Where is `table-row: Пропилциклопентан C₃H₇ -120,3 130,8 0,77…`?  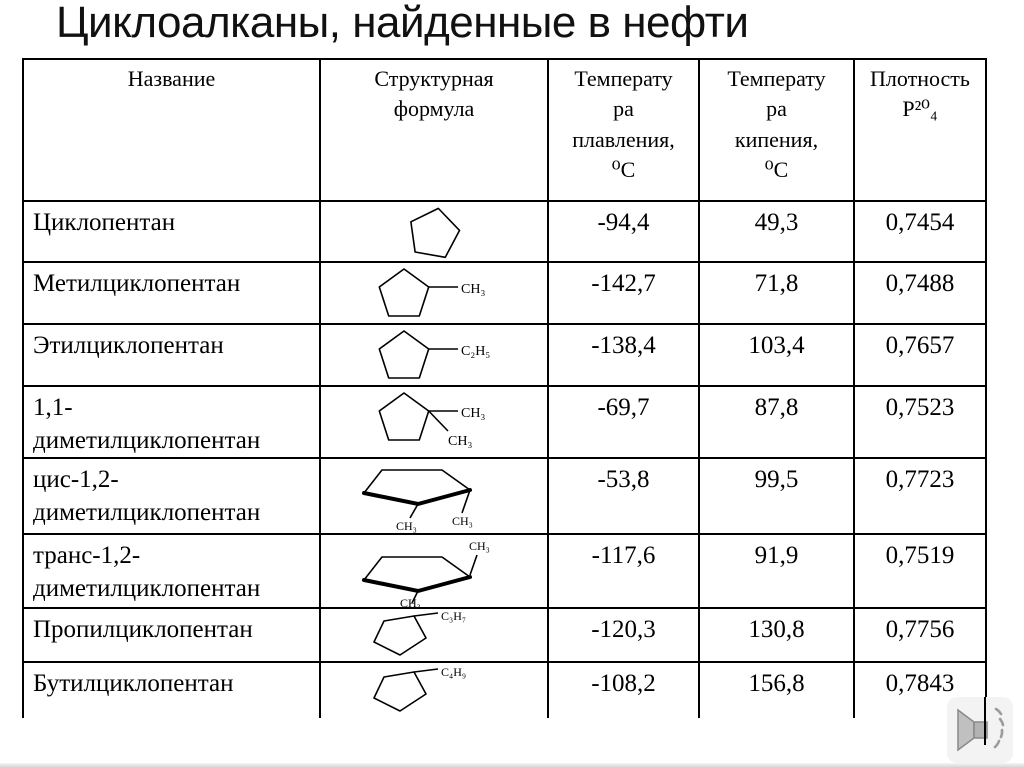 table-row: Пропилциклопентан C₃H₇ -120,3 130,8 0,77… is located at coordinates (504, 635).